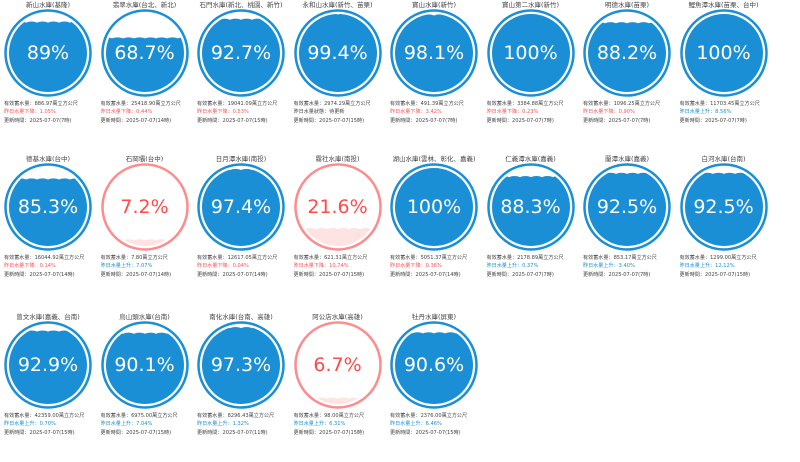 This screenshot has height=462, width=800. What do you see at coordinates (620, 258) in the screenshot?
I see `effective-storage: 有效蓄水量：853.17萬立方公尺` at bounding box center [620, 258].